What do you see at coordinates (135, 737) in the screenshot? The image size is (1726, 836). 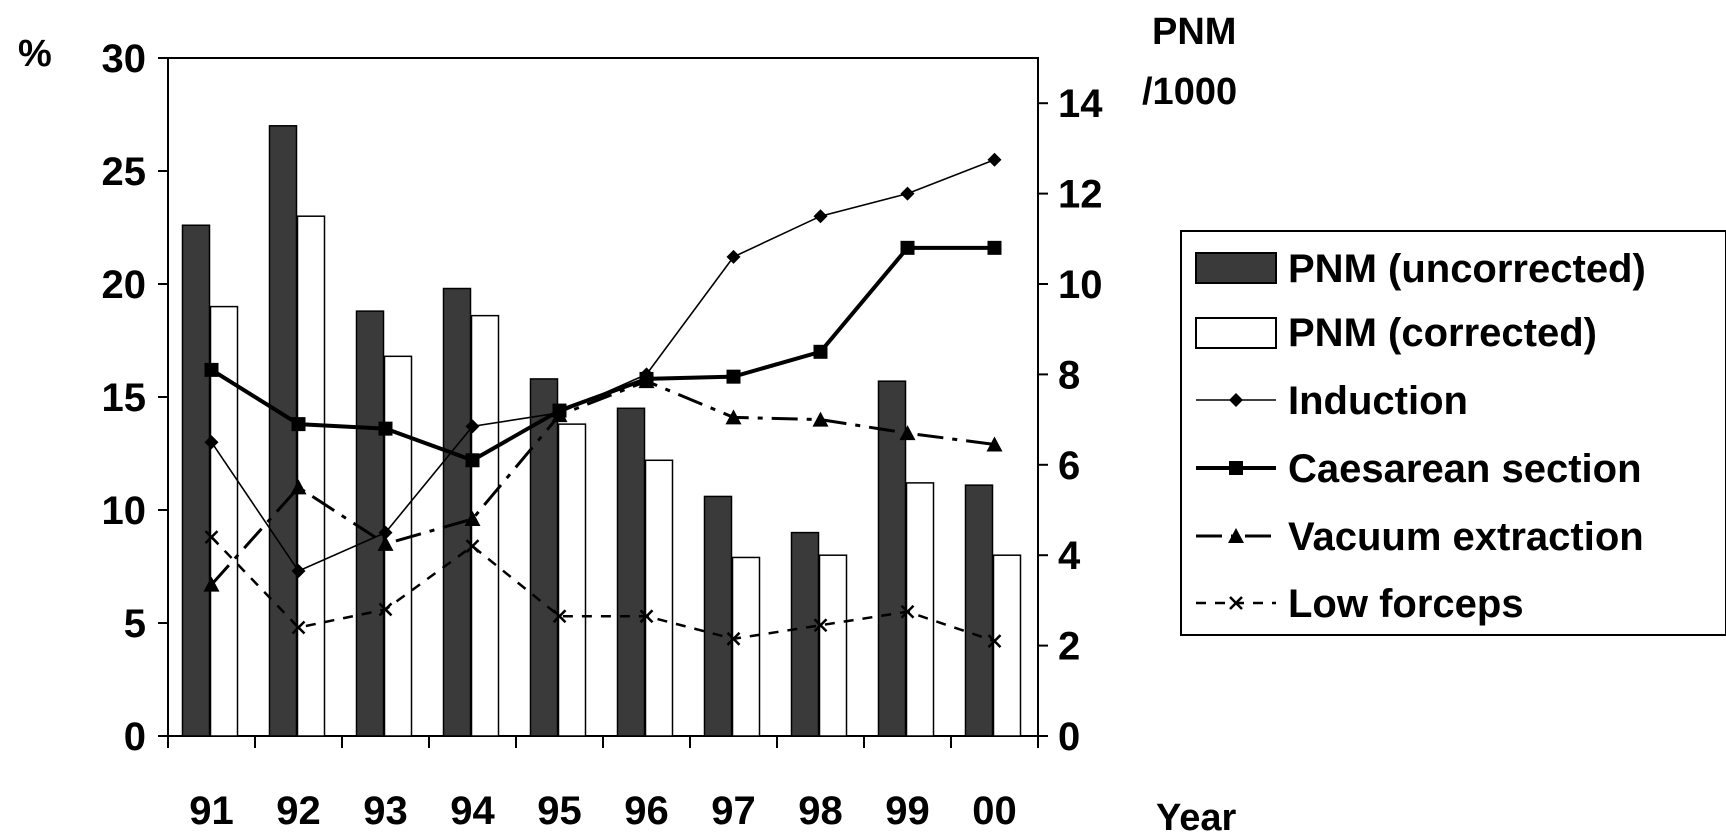 I see `y-left-tick-label: 0` at bounding box center [135, 737].